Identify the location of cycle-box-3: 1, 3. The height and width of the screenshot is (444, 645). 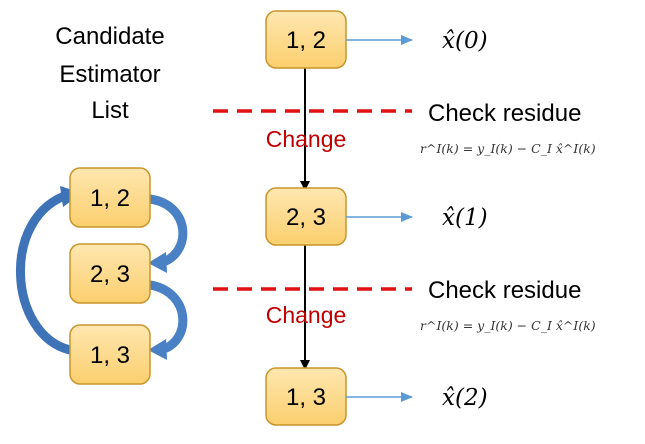
(110, 354).